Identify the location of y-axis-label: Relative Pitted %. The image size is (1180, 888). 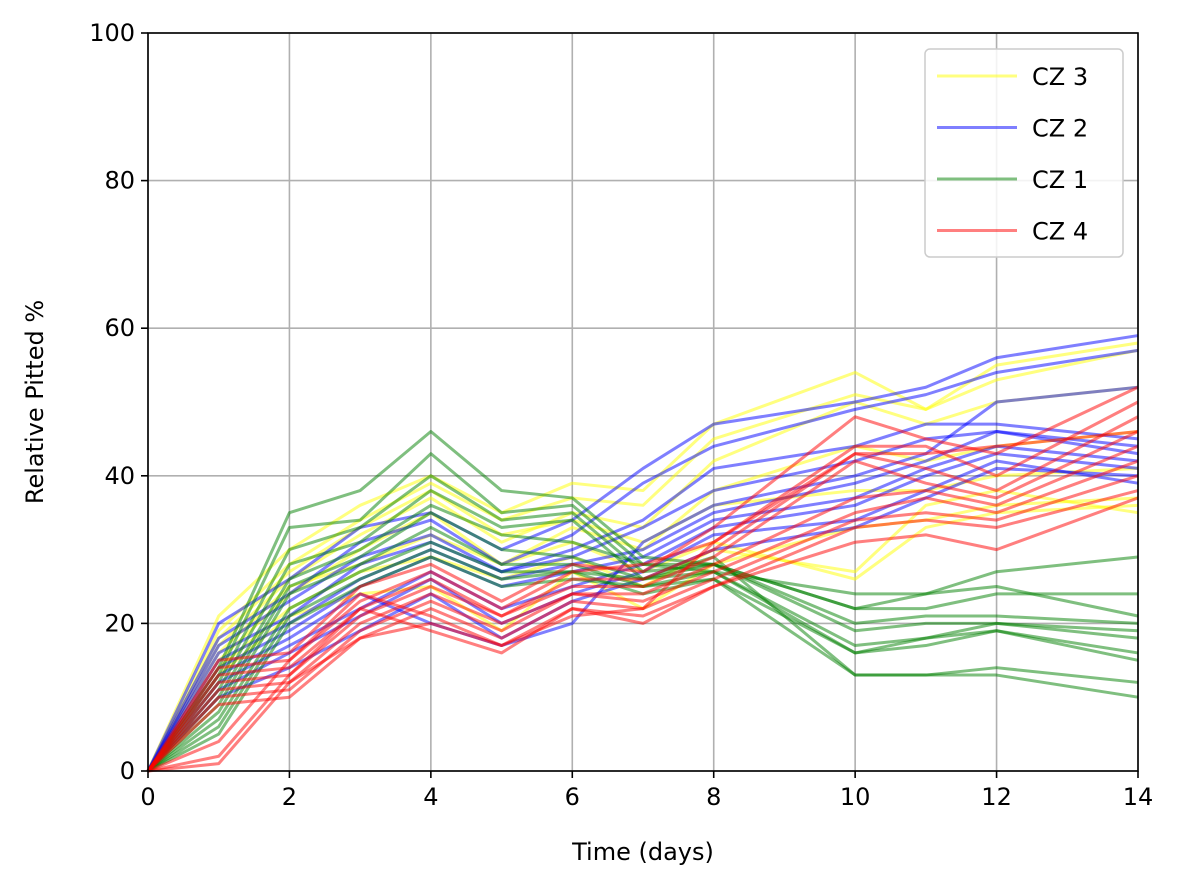
(35, 402).